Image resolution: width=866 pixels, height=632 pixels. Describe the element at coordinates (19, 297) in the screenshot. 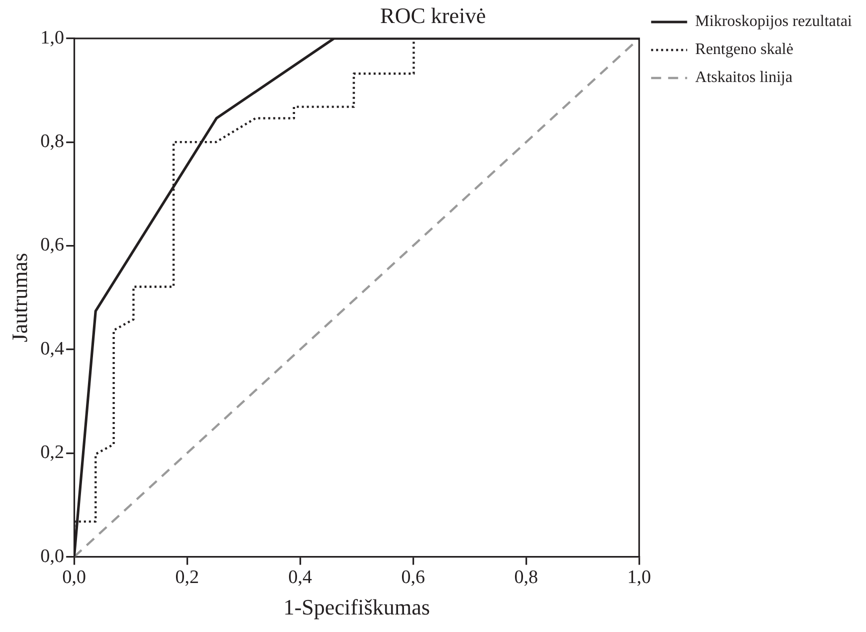

I see `y-axis-title: Jautrumas` at that location.